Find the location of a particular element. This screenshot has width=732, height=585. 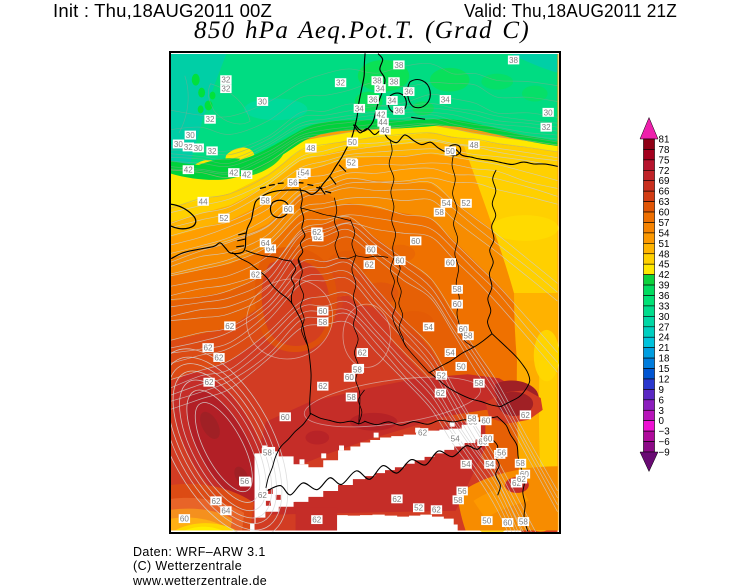

svg-text: 45 is located at coordinates (664, 265).